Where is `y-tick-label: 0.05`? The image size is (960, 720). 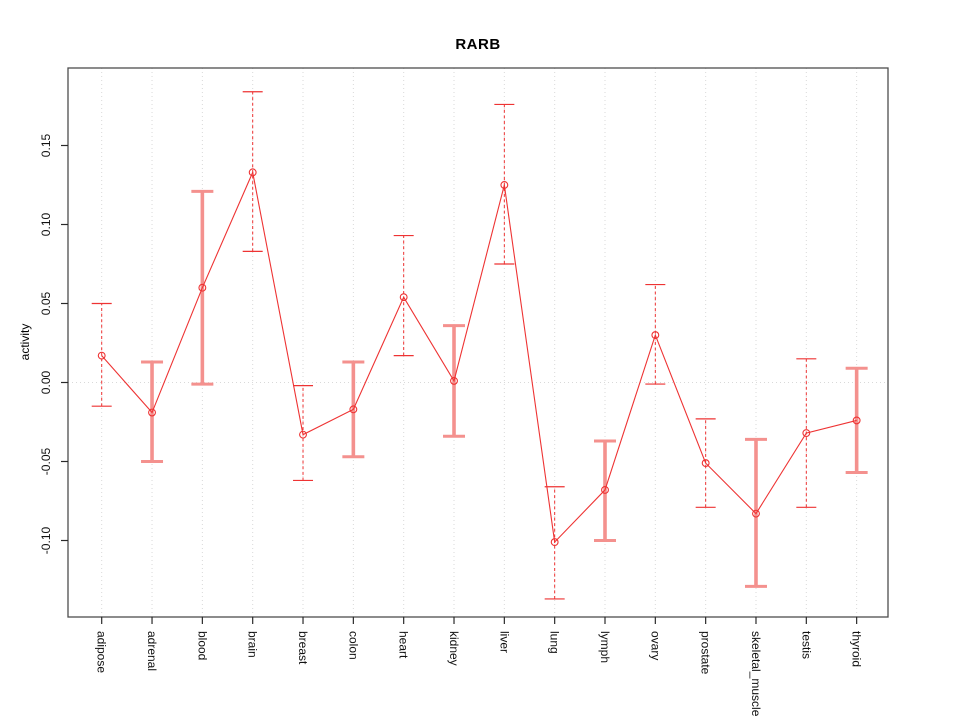 y-tick-label: 0.05 is located at coordinates (46, 303).